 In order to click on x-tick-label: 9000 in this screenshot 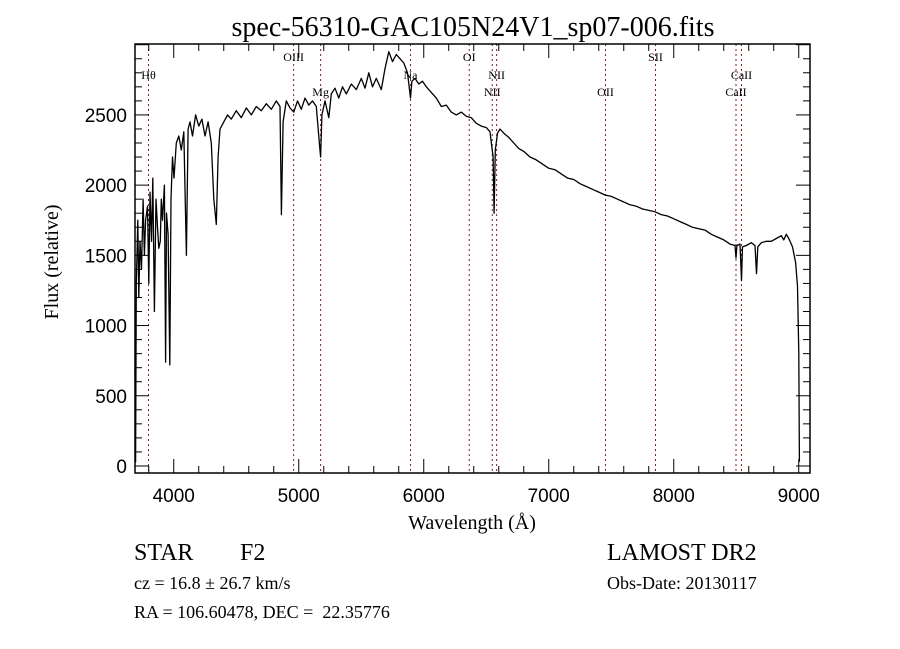, I will do `click(799, 496)`.